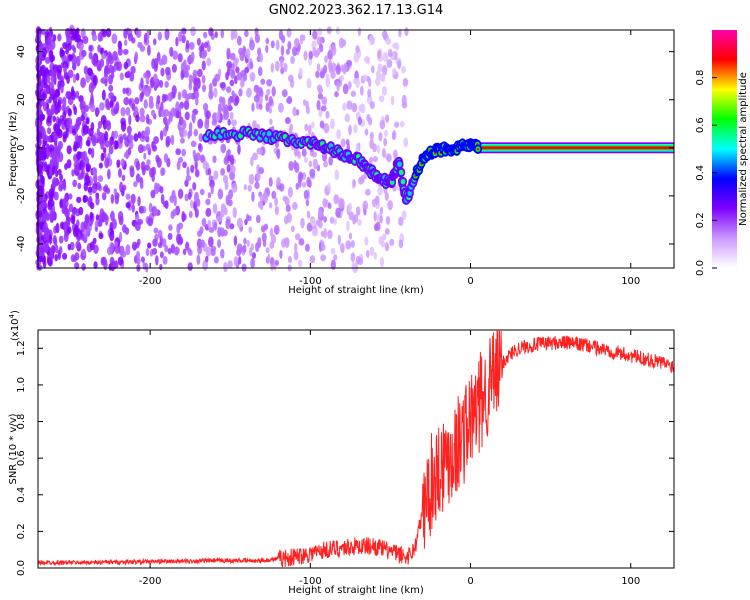 Image resolution: width=750 pixels, height=600 pixels. I want to click on spectrogram-ridge-core, so click(410, 193).